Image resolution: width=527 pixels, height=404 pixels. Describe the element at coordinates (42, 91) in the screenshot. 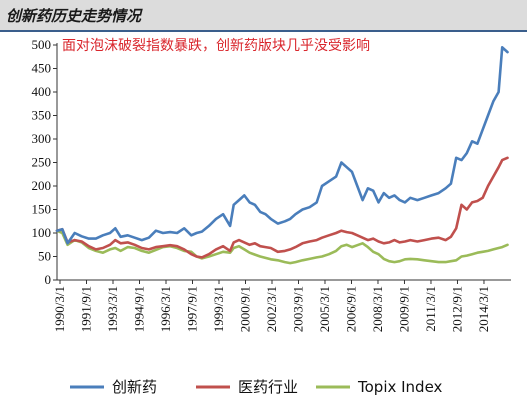

I see `y-tick-label: 400` at that location.